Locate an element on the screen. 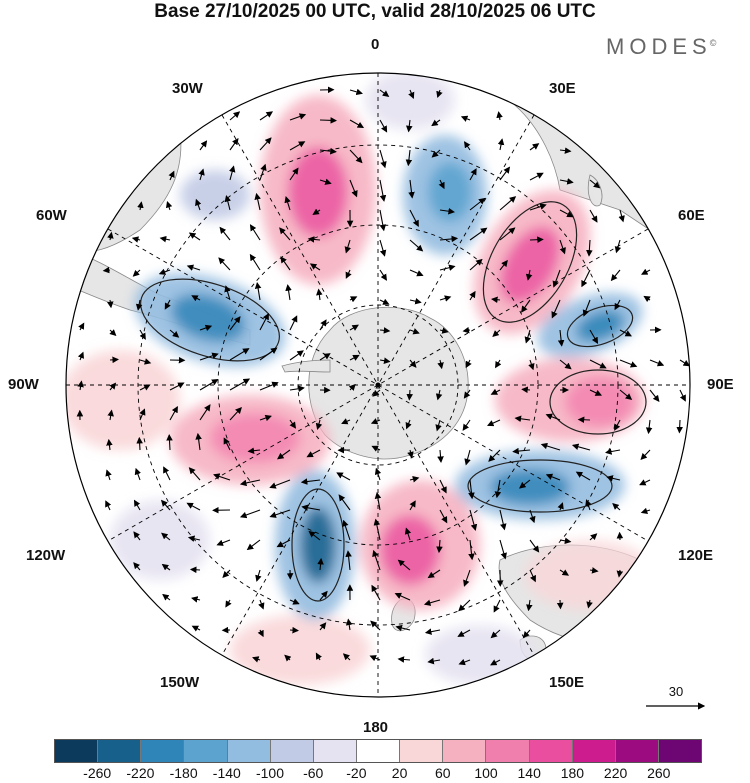 The image size is (750, 783). lon-label-120w: 120W is located at coordinates (46, 555).